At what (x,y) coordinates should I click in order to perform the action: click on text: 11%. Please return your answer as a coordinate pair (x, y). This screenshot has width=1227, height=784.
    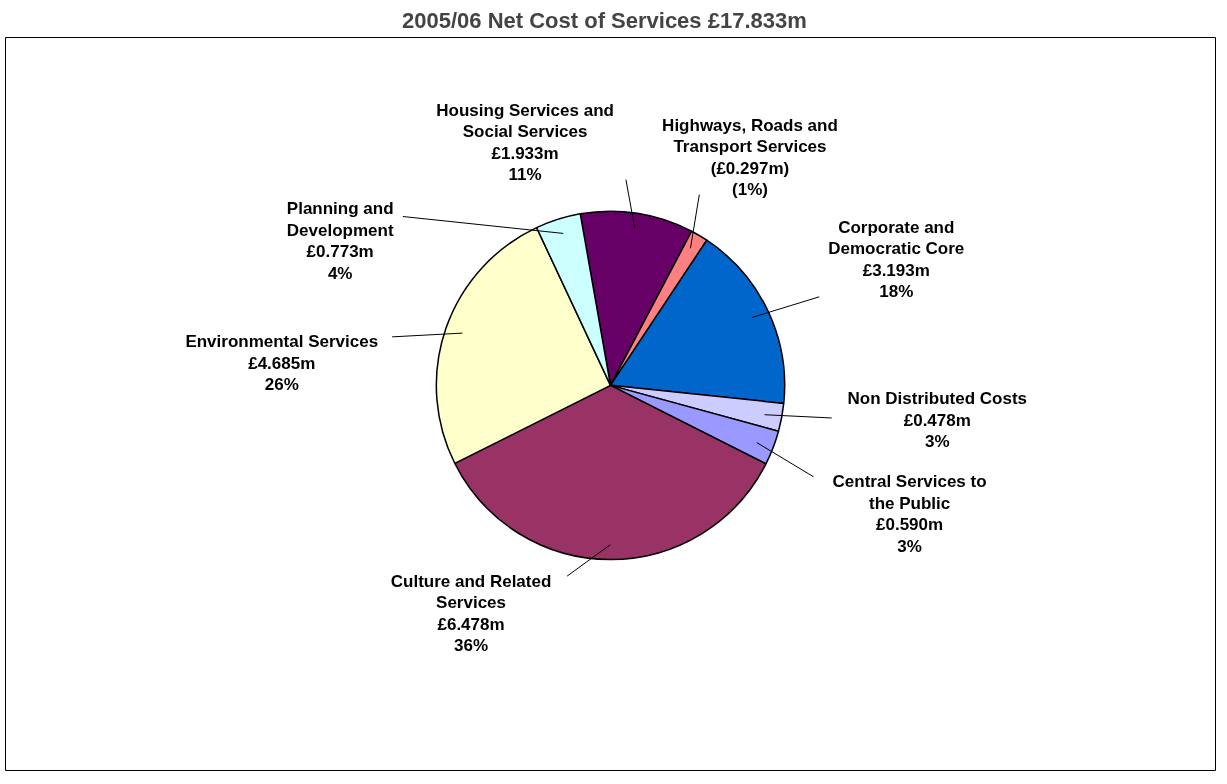
    Looking at the image, I should click on (525, 174).